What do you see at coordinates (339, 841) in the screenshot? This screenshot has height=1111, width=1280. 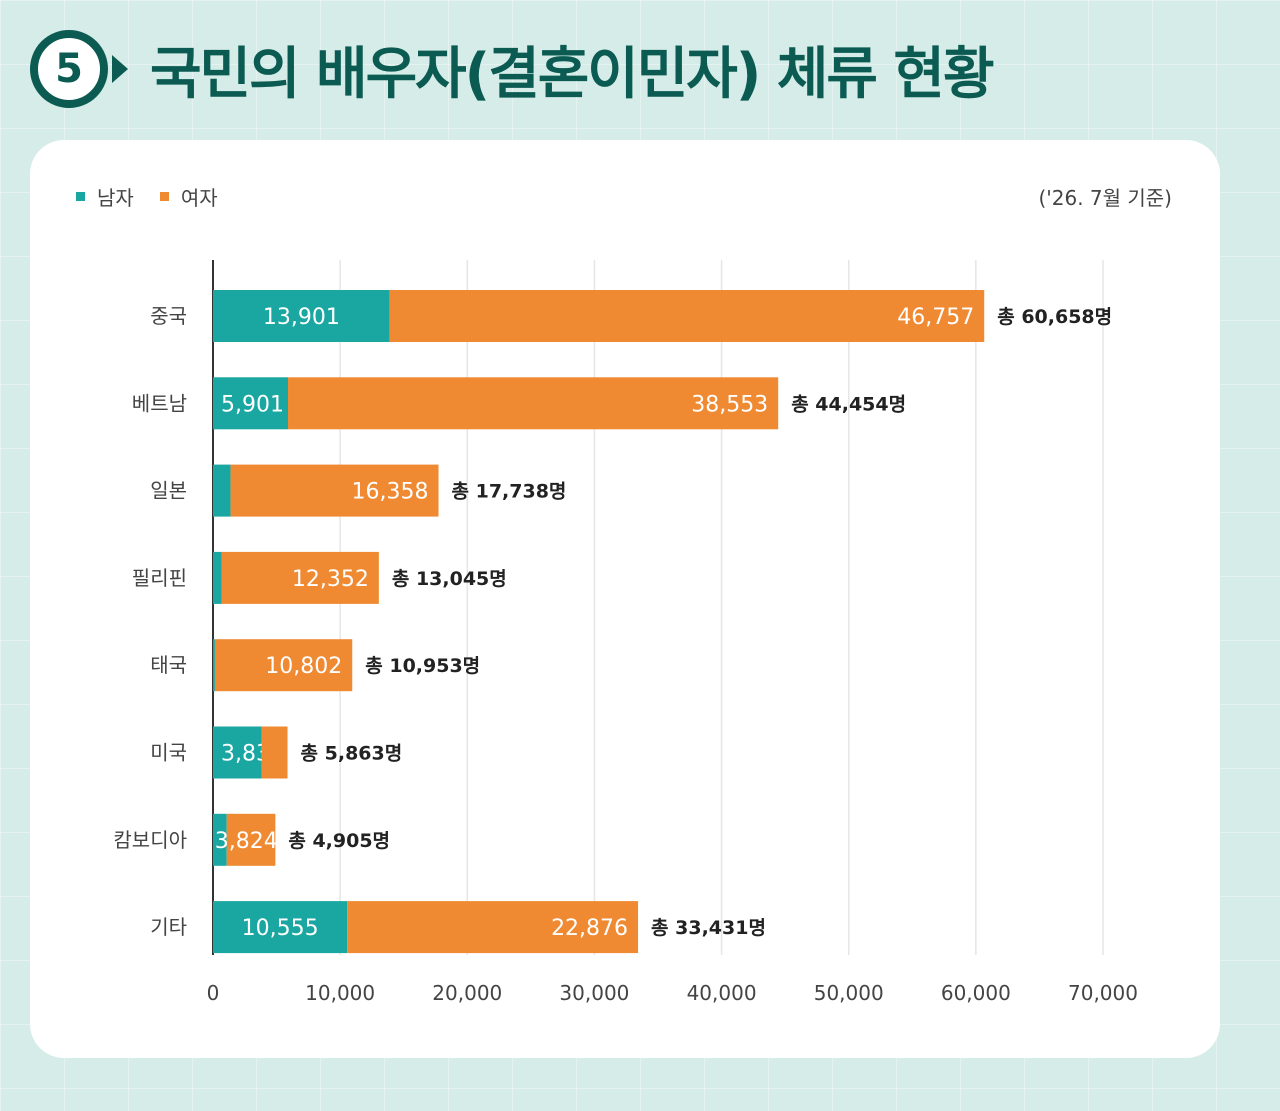 I see `bar-total-label: 총 4,905명` at bounding box center [339, 841].